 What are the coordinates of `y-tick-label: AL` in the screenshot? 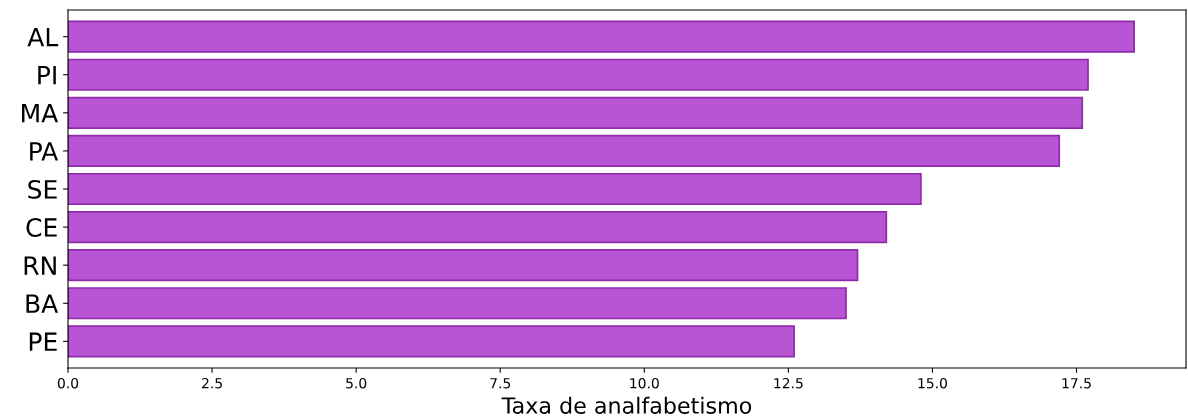 It's located at (43, 37).